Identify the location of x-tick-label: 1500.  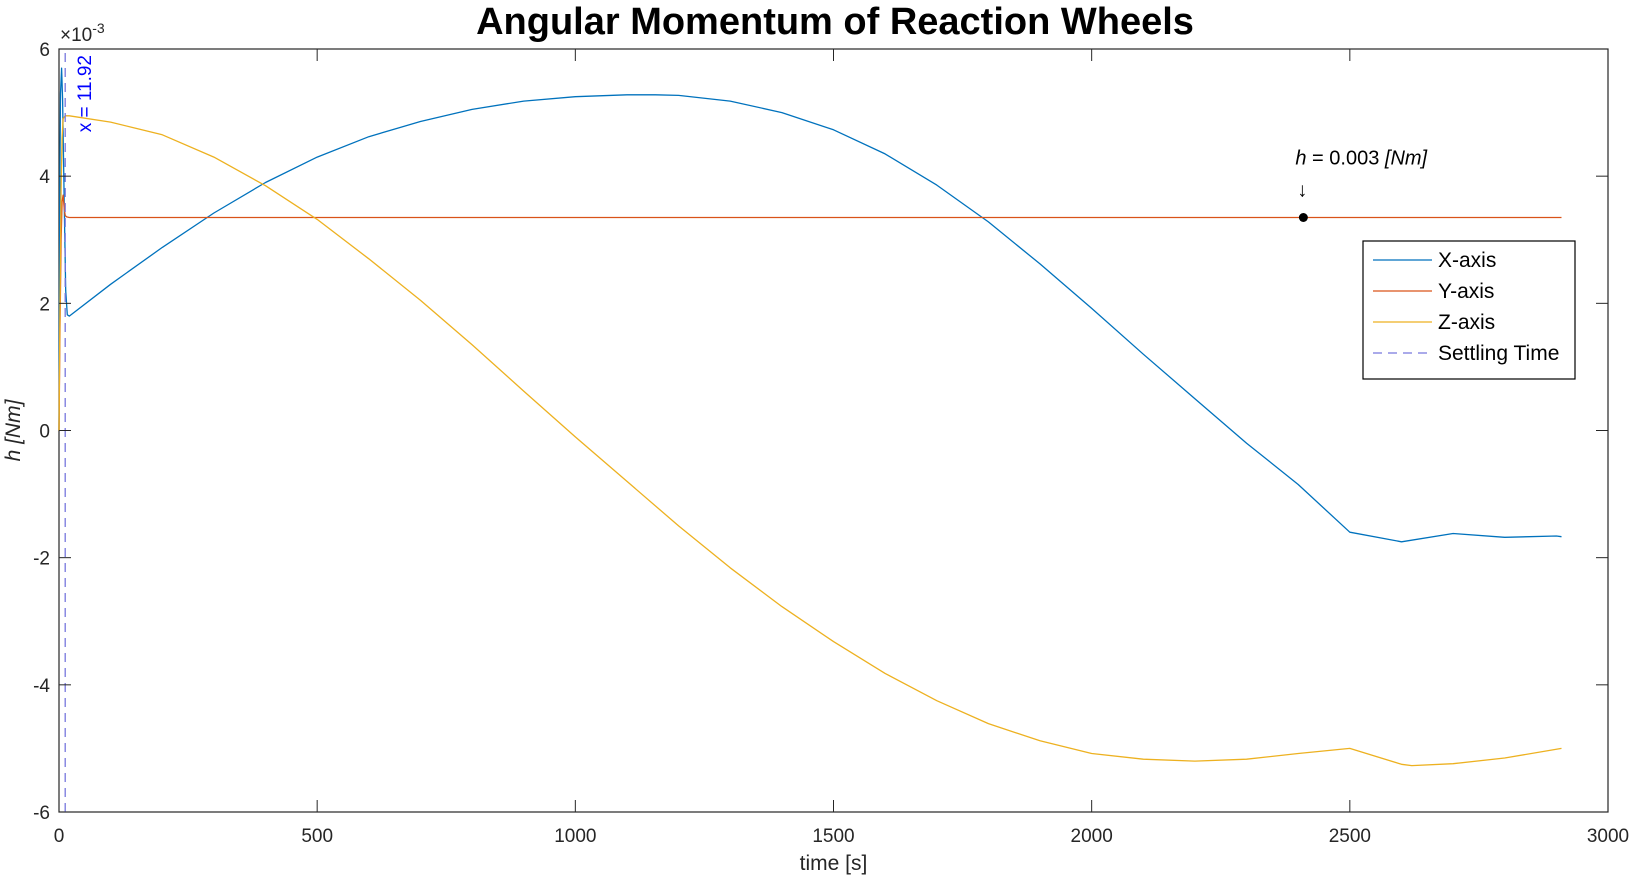
(833, 836).